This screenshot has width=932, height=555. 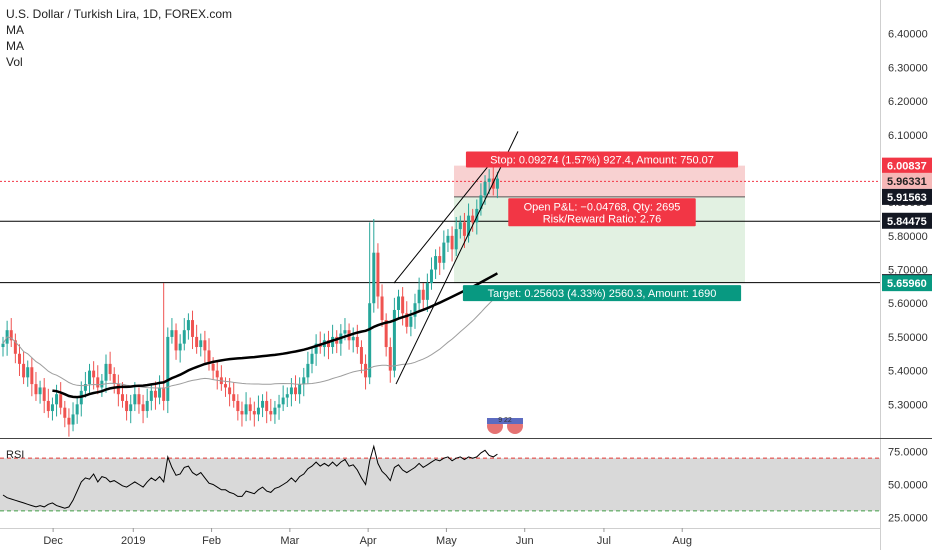 I want to click on time-tick-label: Dec, so click(x=53, y=541).